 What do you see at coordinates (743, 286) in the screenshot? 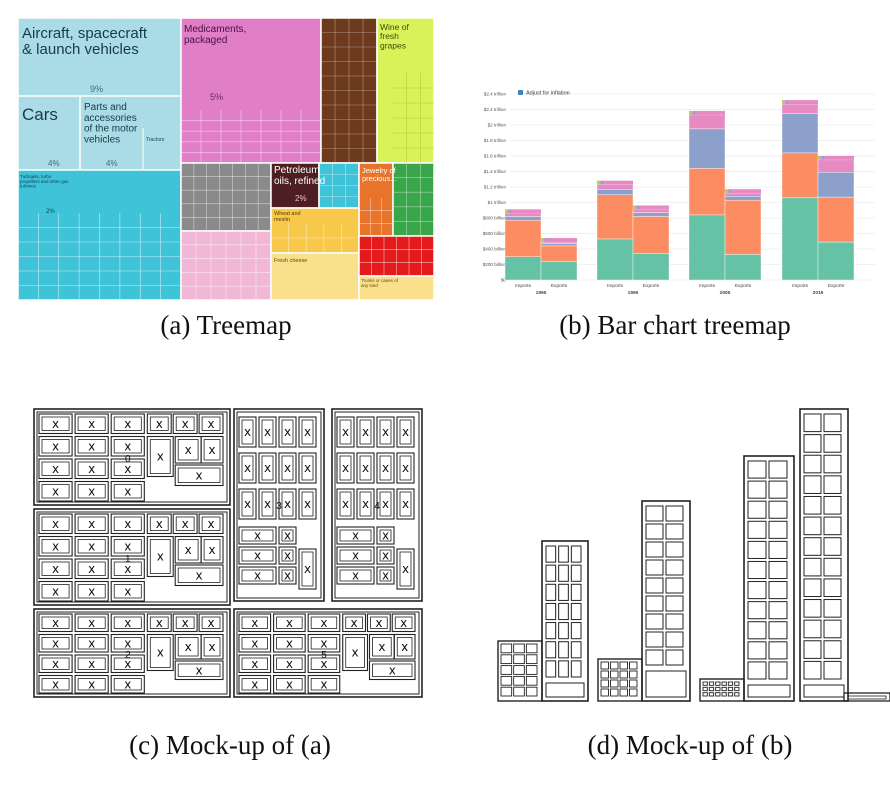
I see `x-tick-label: Exports` at bounding box center [743, 286].